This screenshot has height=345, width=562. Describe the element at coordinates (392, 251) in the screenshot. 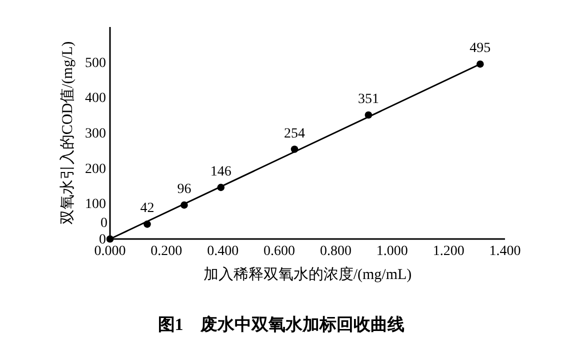

I see `x-tick-label: 1.000` at that location.